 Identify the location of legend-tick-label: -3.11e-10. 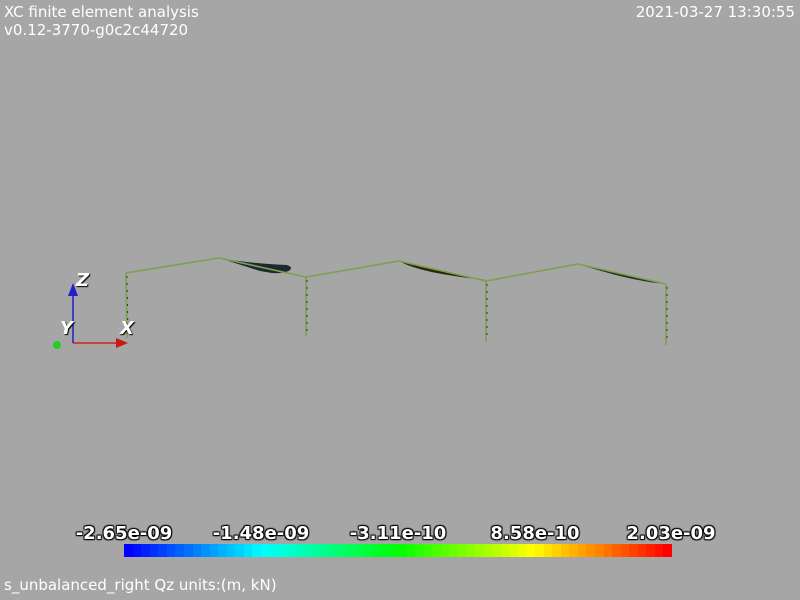
(398, 533).